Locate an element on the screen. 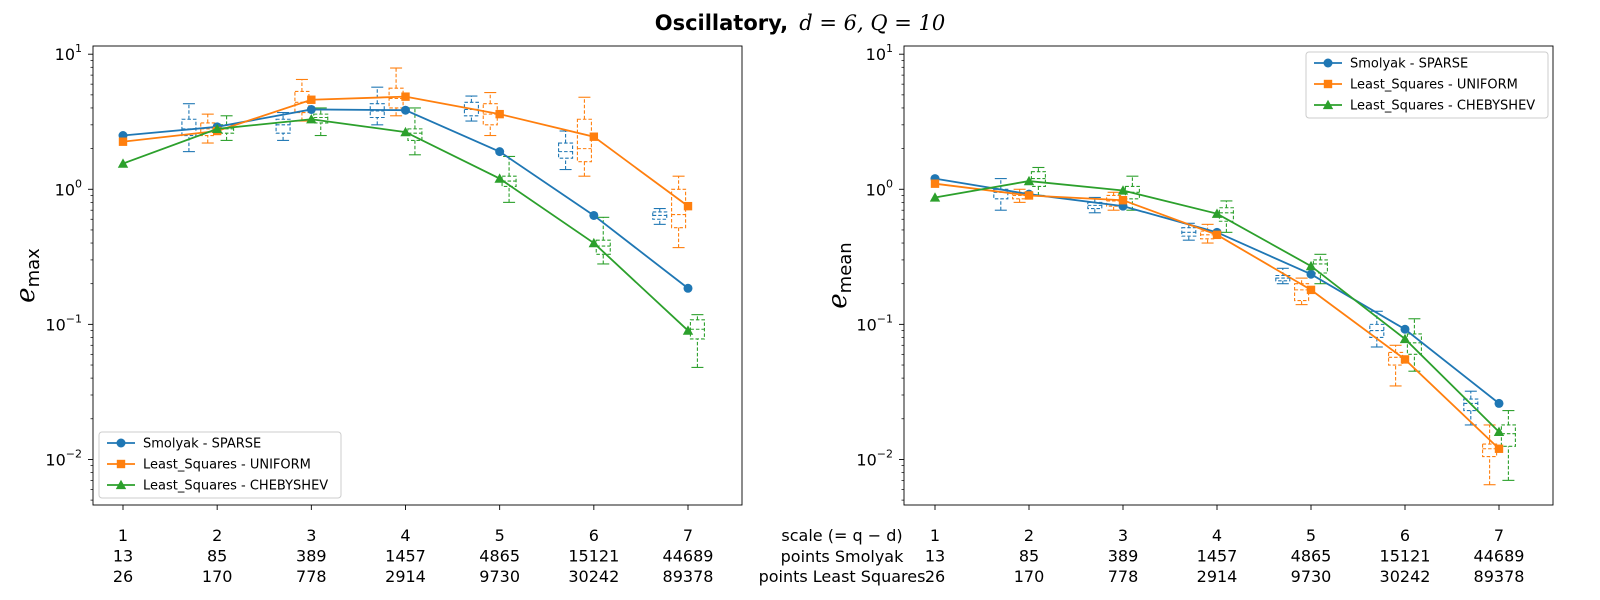 The image size is (1600, 600). series-line-chebyshev is located at coordinates (1217, 306).